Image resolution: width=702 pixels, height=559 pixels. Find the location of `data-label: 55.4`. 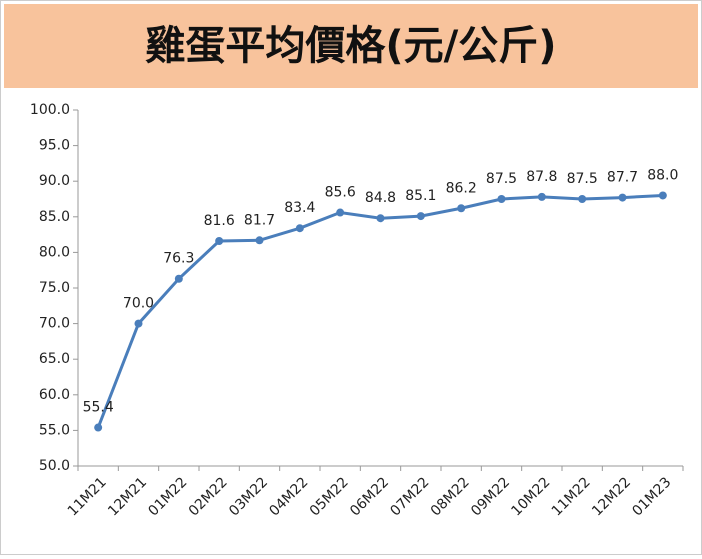

data-label: 55.4 is located at coordinates (98, 408).